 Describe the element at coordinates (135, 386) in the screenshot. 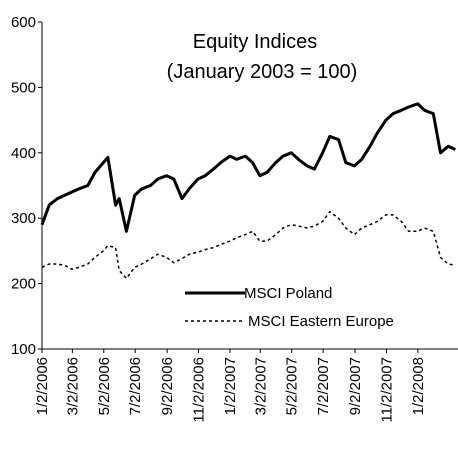

I see `x-tick-label: 7/2/2006` at that location.